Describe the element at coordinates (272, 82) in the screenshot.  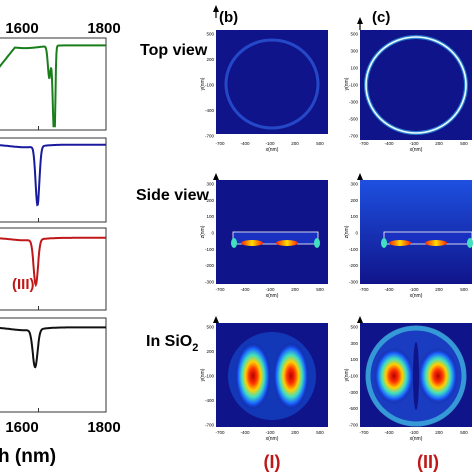
I see `map-top-b` at that location.